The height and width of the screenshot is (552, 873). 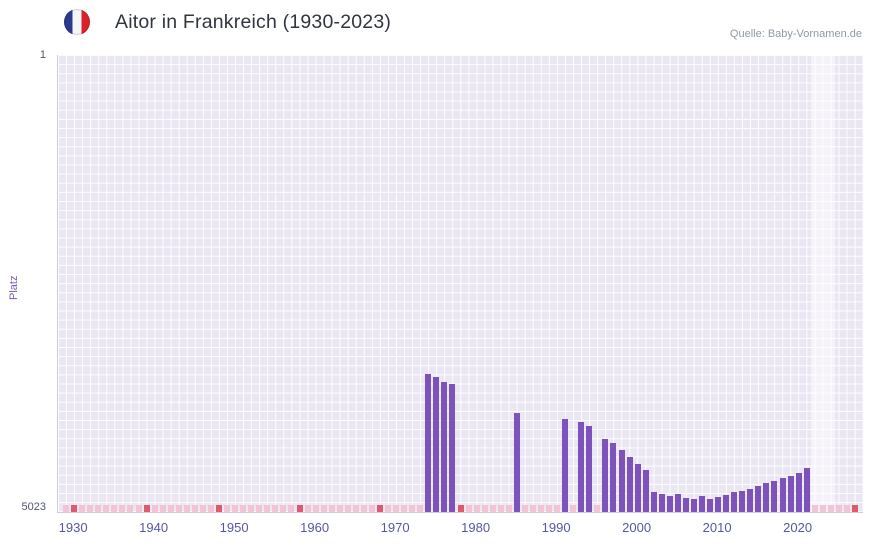 What do you see at coordinates (42, 55) in the screenshot?
I see `y-tick-max: 1` at bounding box center [42, 55].